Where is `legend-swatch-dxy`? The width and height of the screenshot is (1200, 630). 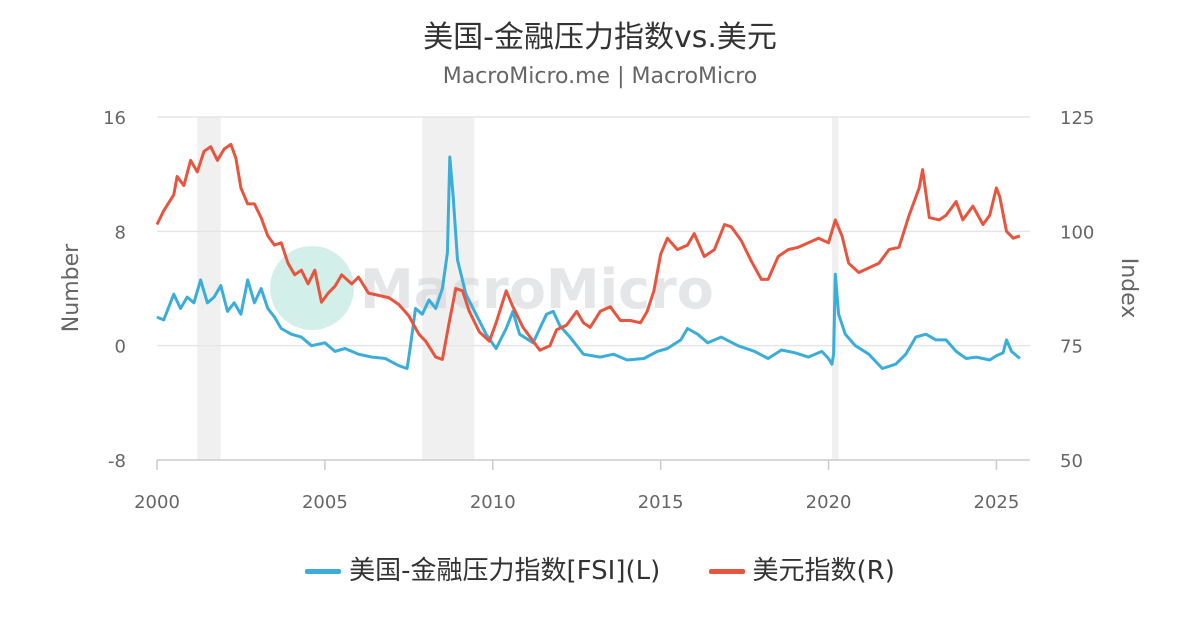 legend-swatch-dxy is located at coordinates (726, 571).